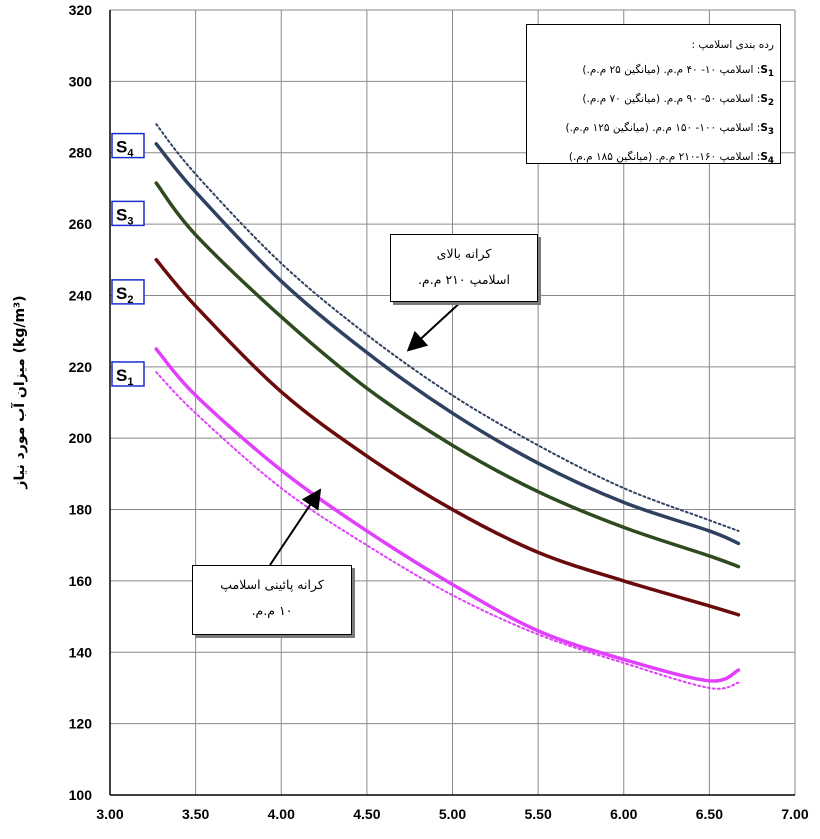 The height and width of the screenshot is (839, 820). Describe the element at coordinates (81, 652) in the screenshot. I see `y-tick-label: 140` at that location.